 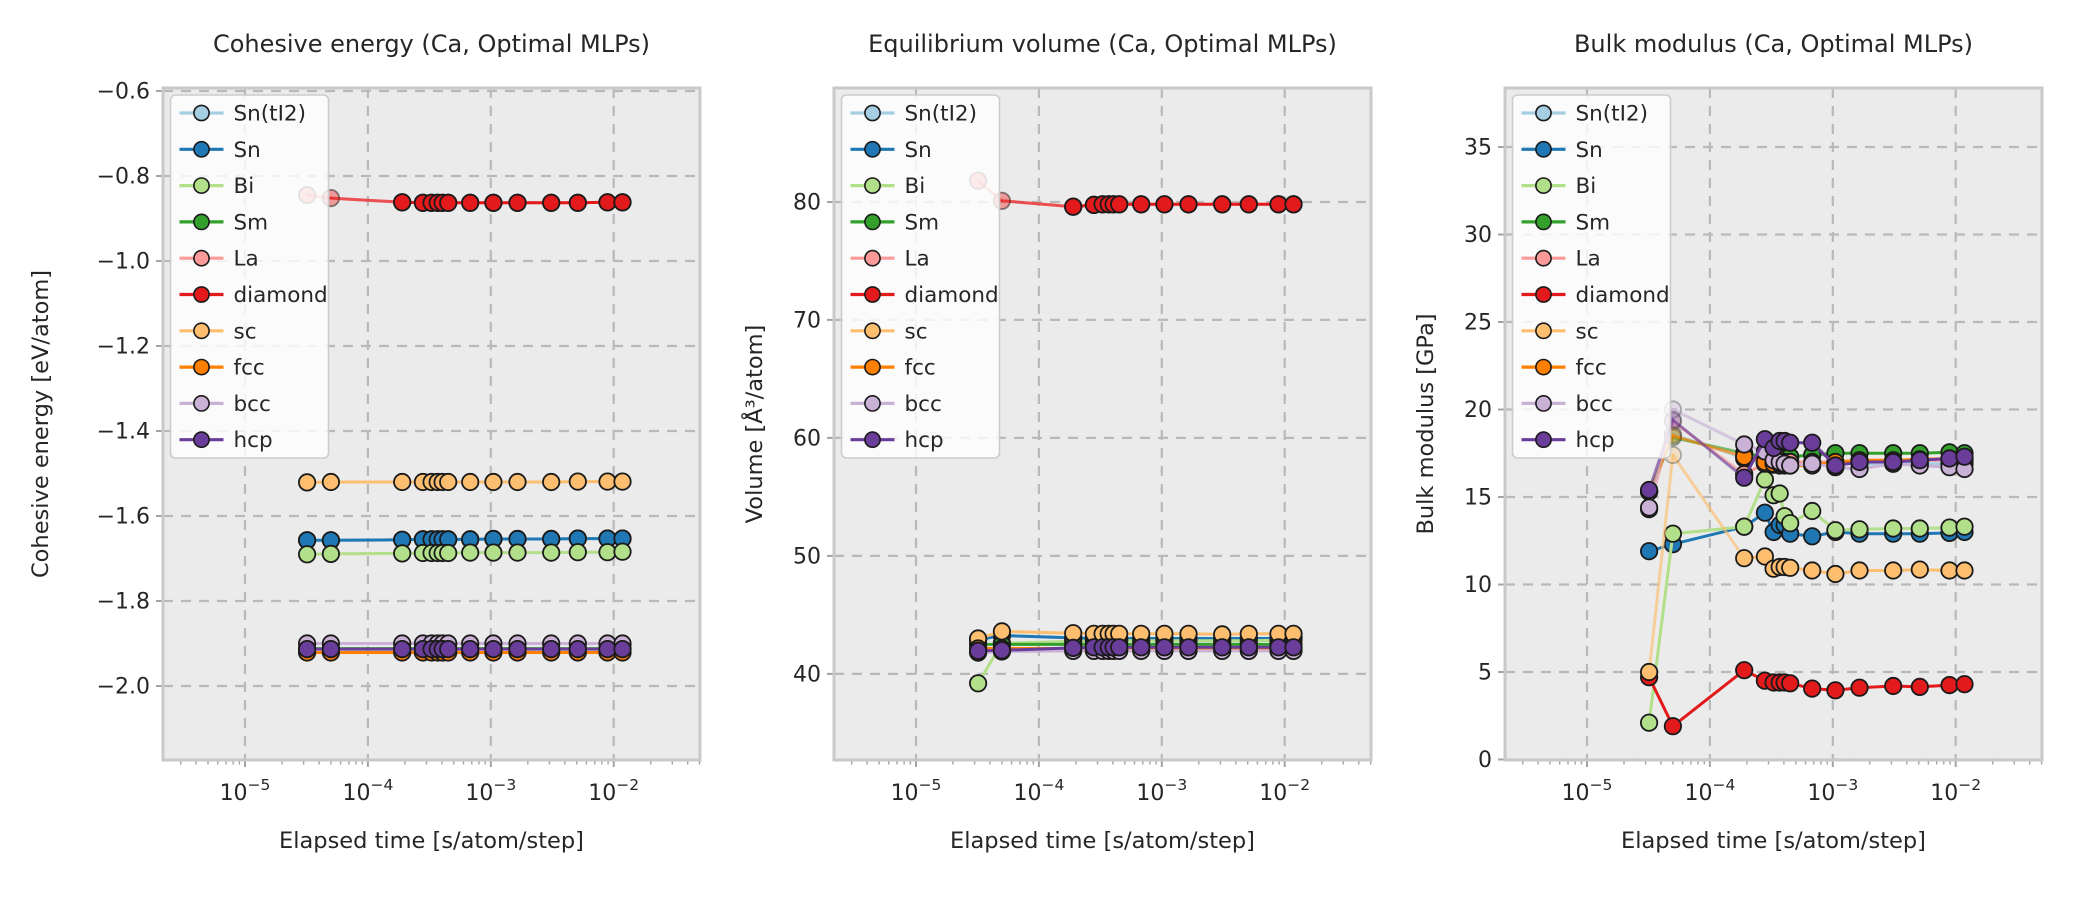 What do you see at coordinates (1478, 235) in the screenshot?
I see `y-tick-label: 30` at bounding box center [1478, 235].